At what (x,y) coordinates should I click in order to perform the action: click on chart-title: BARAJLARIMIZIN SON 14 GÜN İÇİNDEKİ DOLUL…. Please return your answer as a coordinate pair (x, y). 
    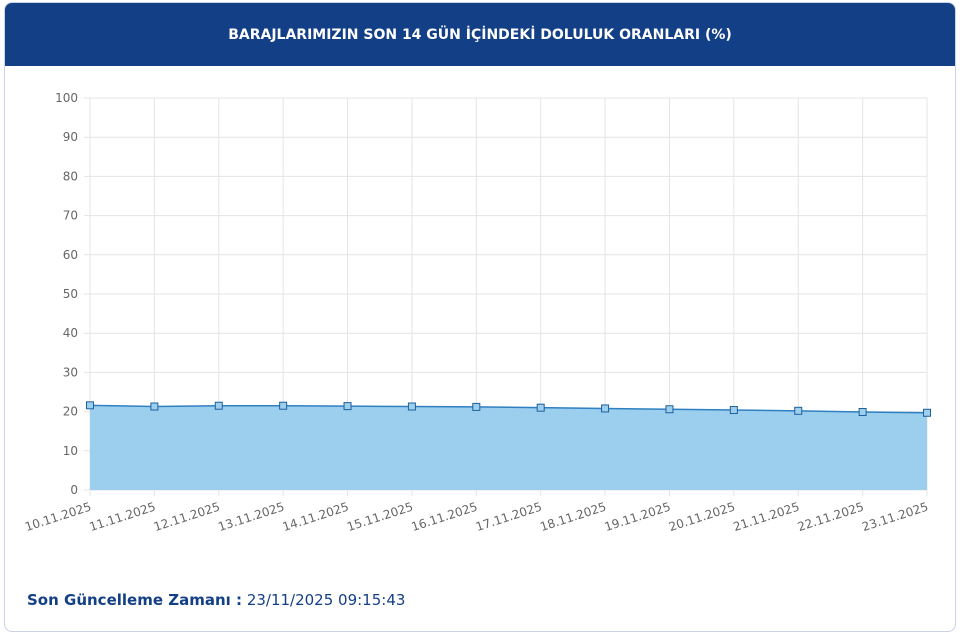
    Looking at the image, I should click on (480, 34).